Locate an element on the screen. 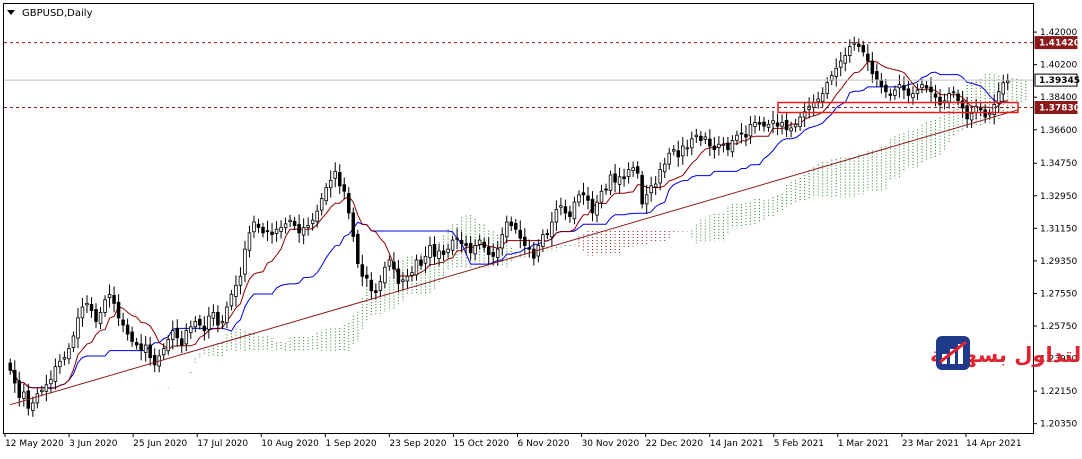  date-tick-label: 30 Nov 2020 is located at coordinates (611, 444).